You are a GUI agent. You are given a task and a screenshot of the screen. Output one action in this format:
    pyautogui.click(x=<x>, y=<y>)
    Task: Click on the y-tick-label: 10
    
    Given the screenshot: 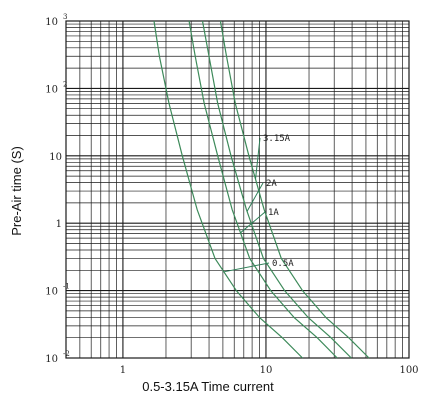 What is the action you would take?
    pyautogui.click(x=55, y=157)
    